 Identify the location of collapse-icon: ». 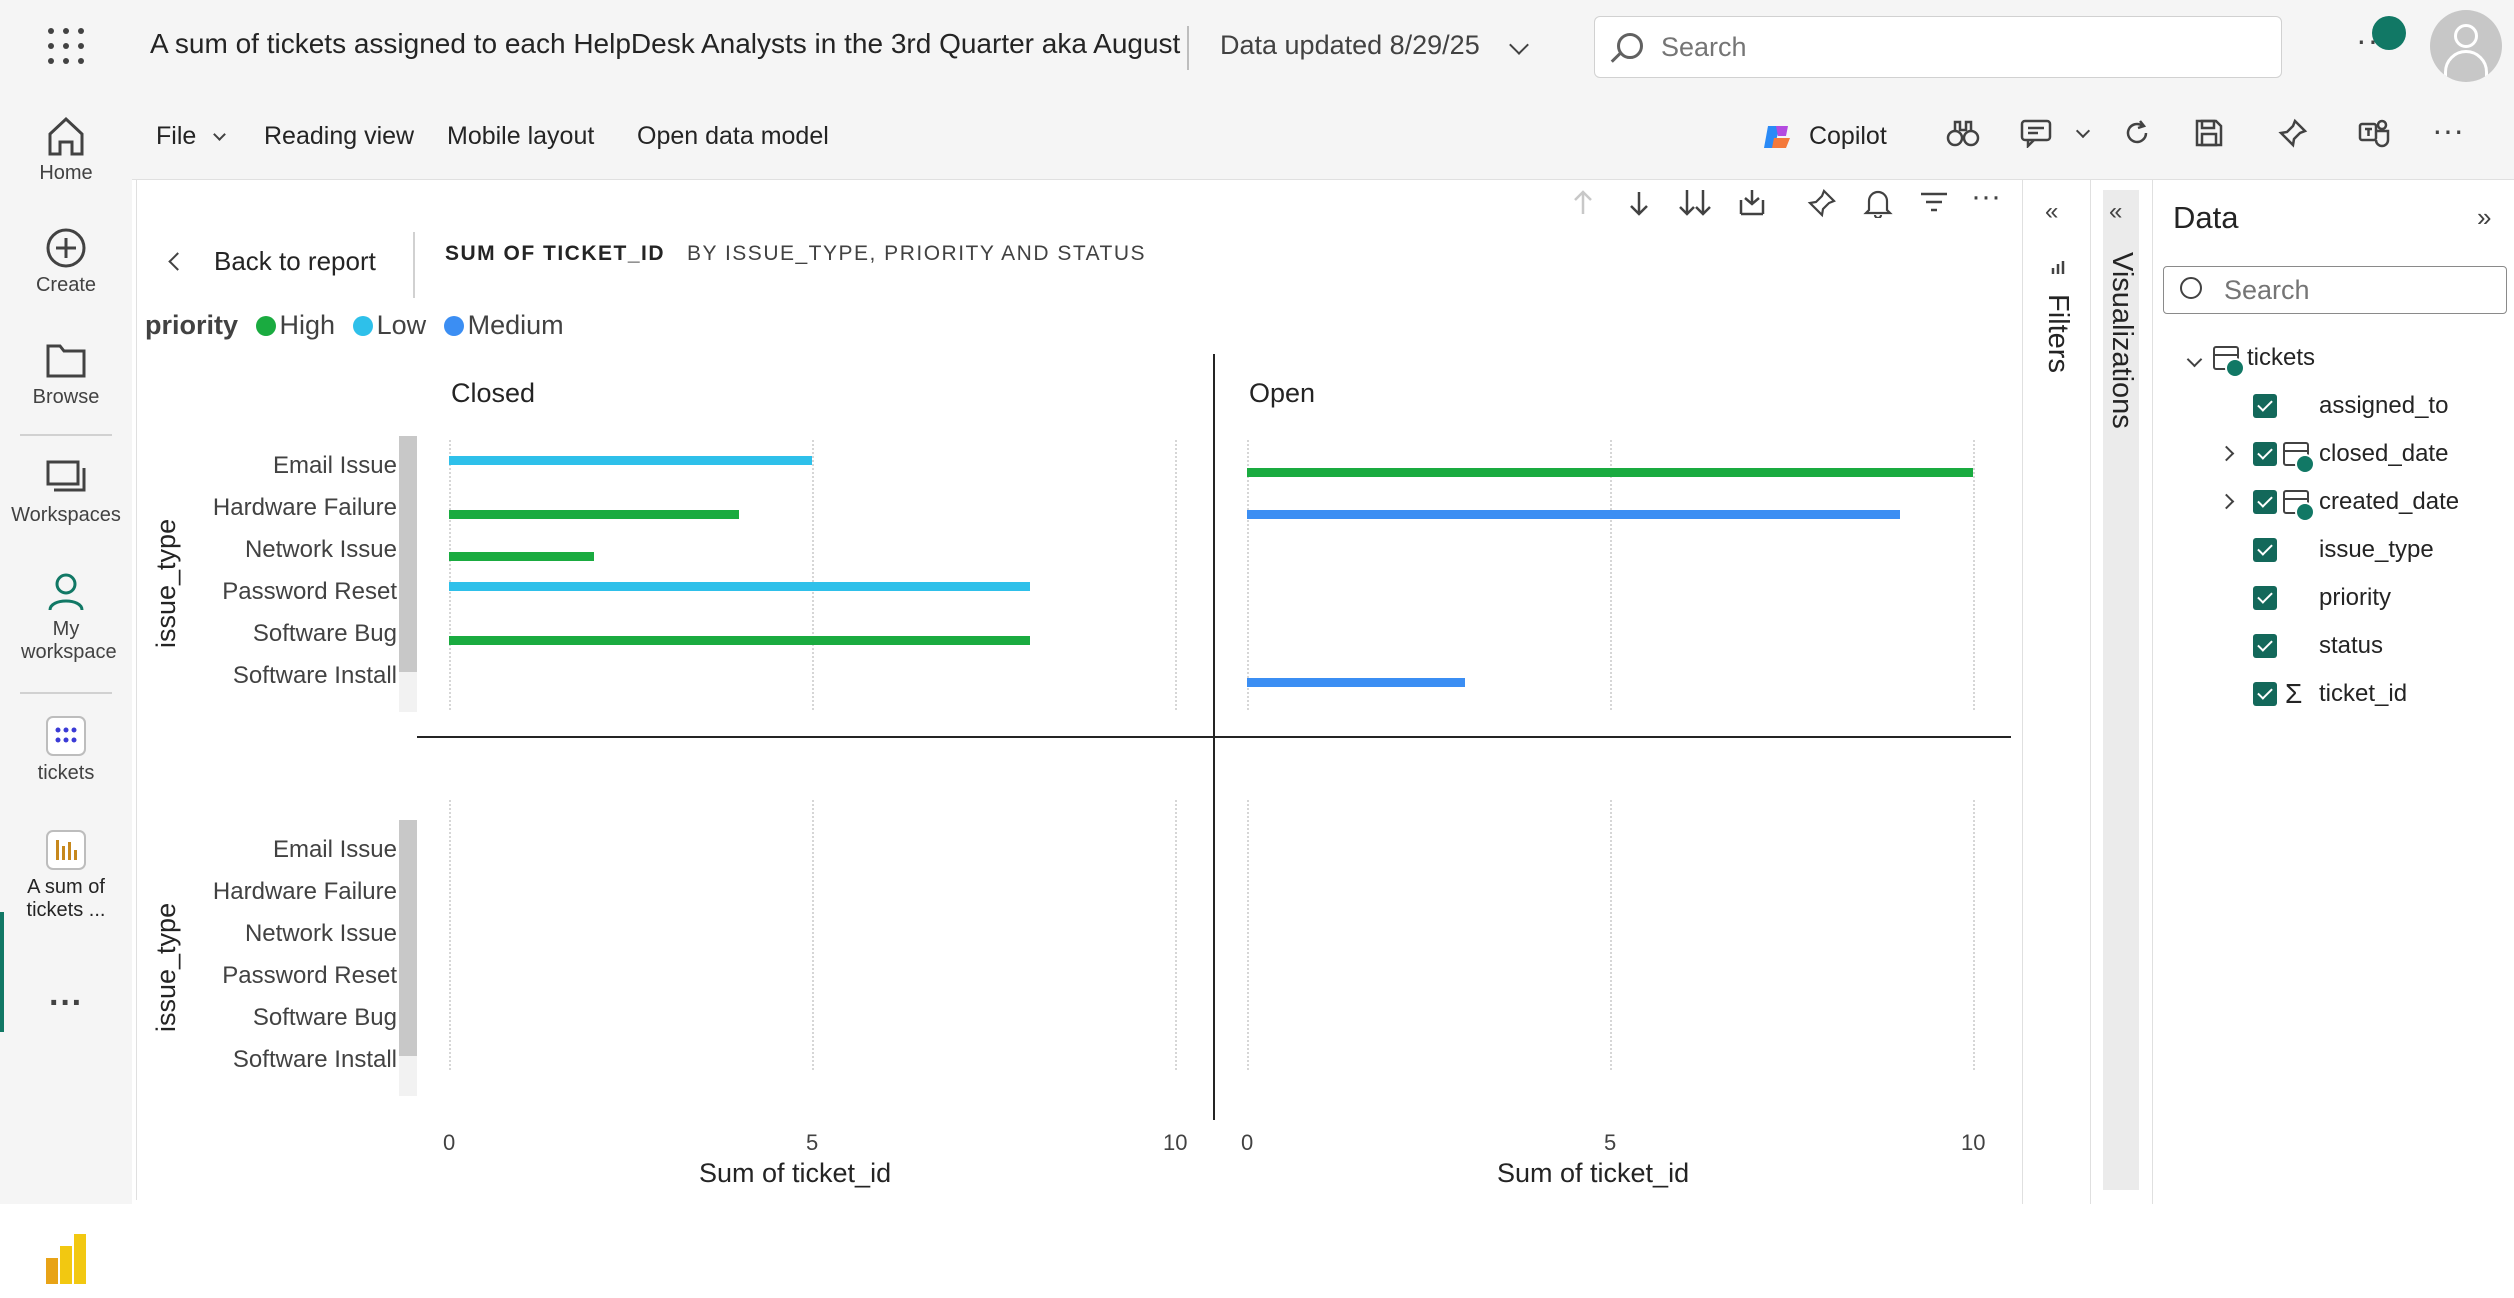
(2484, 217).